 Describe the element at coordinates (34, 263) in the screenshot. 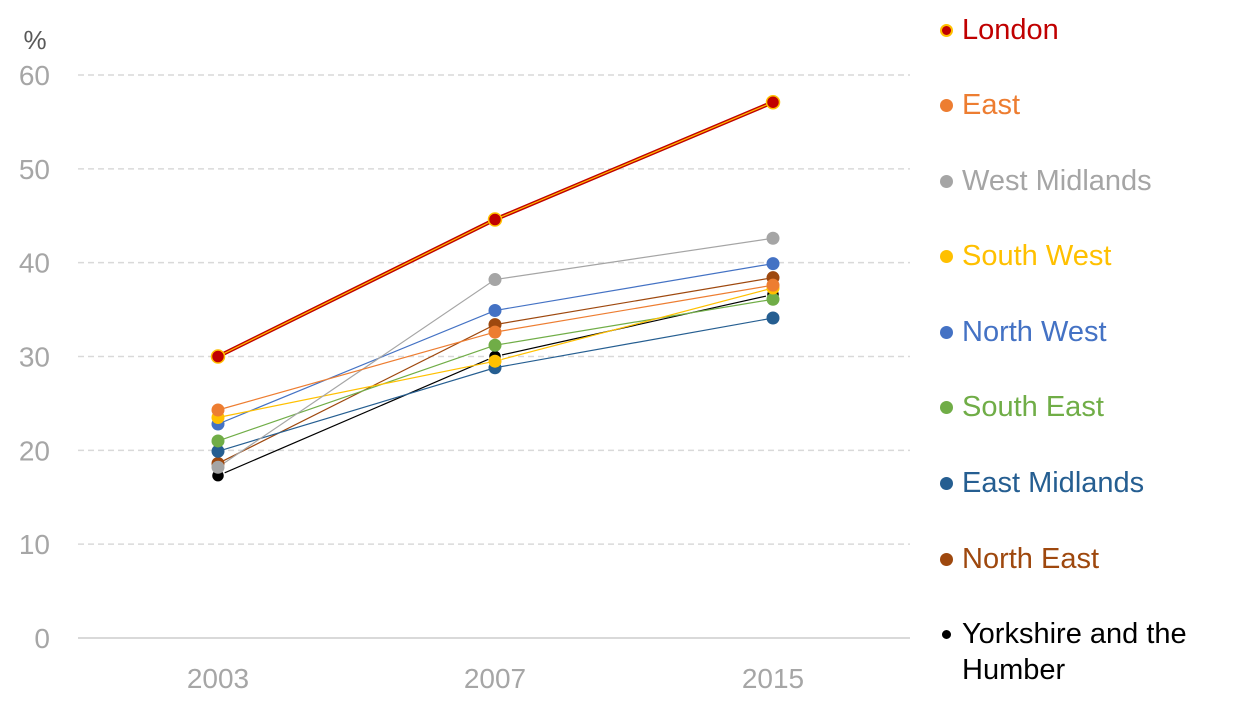

I see `y-tick-label: 40` at that location.